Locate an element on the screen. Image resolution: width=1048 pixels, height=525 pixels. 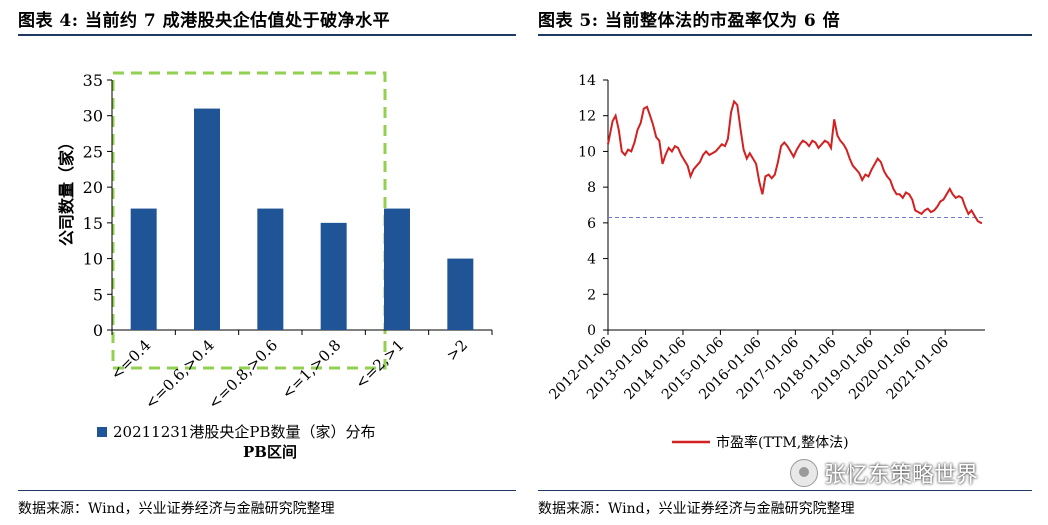
right-source-note: 数据来源：Wind，兴业证券经济与金融研究院整理 is located at coordinates (696, 509).